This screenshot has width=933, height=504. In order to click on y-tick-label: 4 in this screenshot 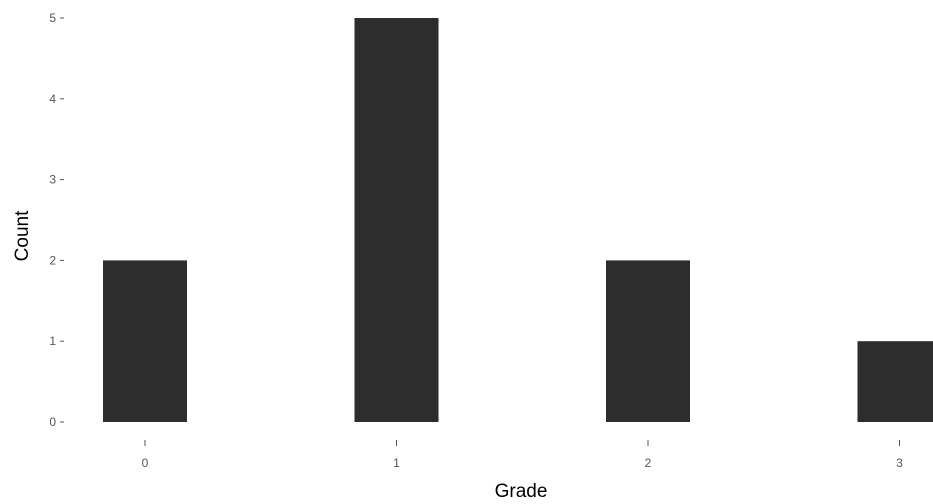, I will do `click(52, 99)`.